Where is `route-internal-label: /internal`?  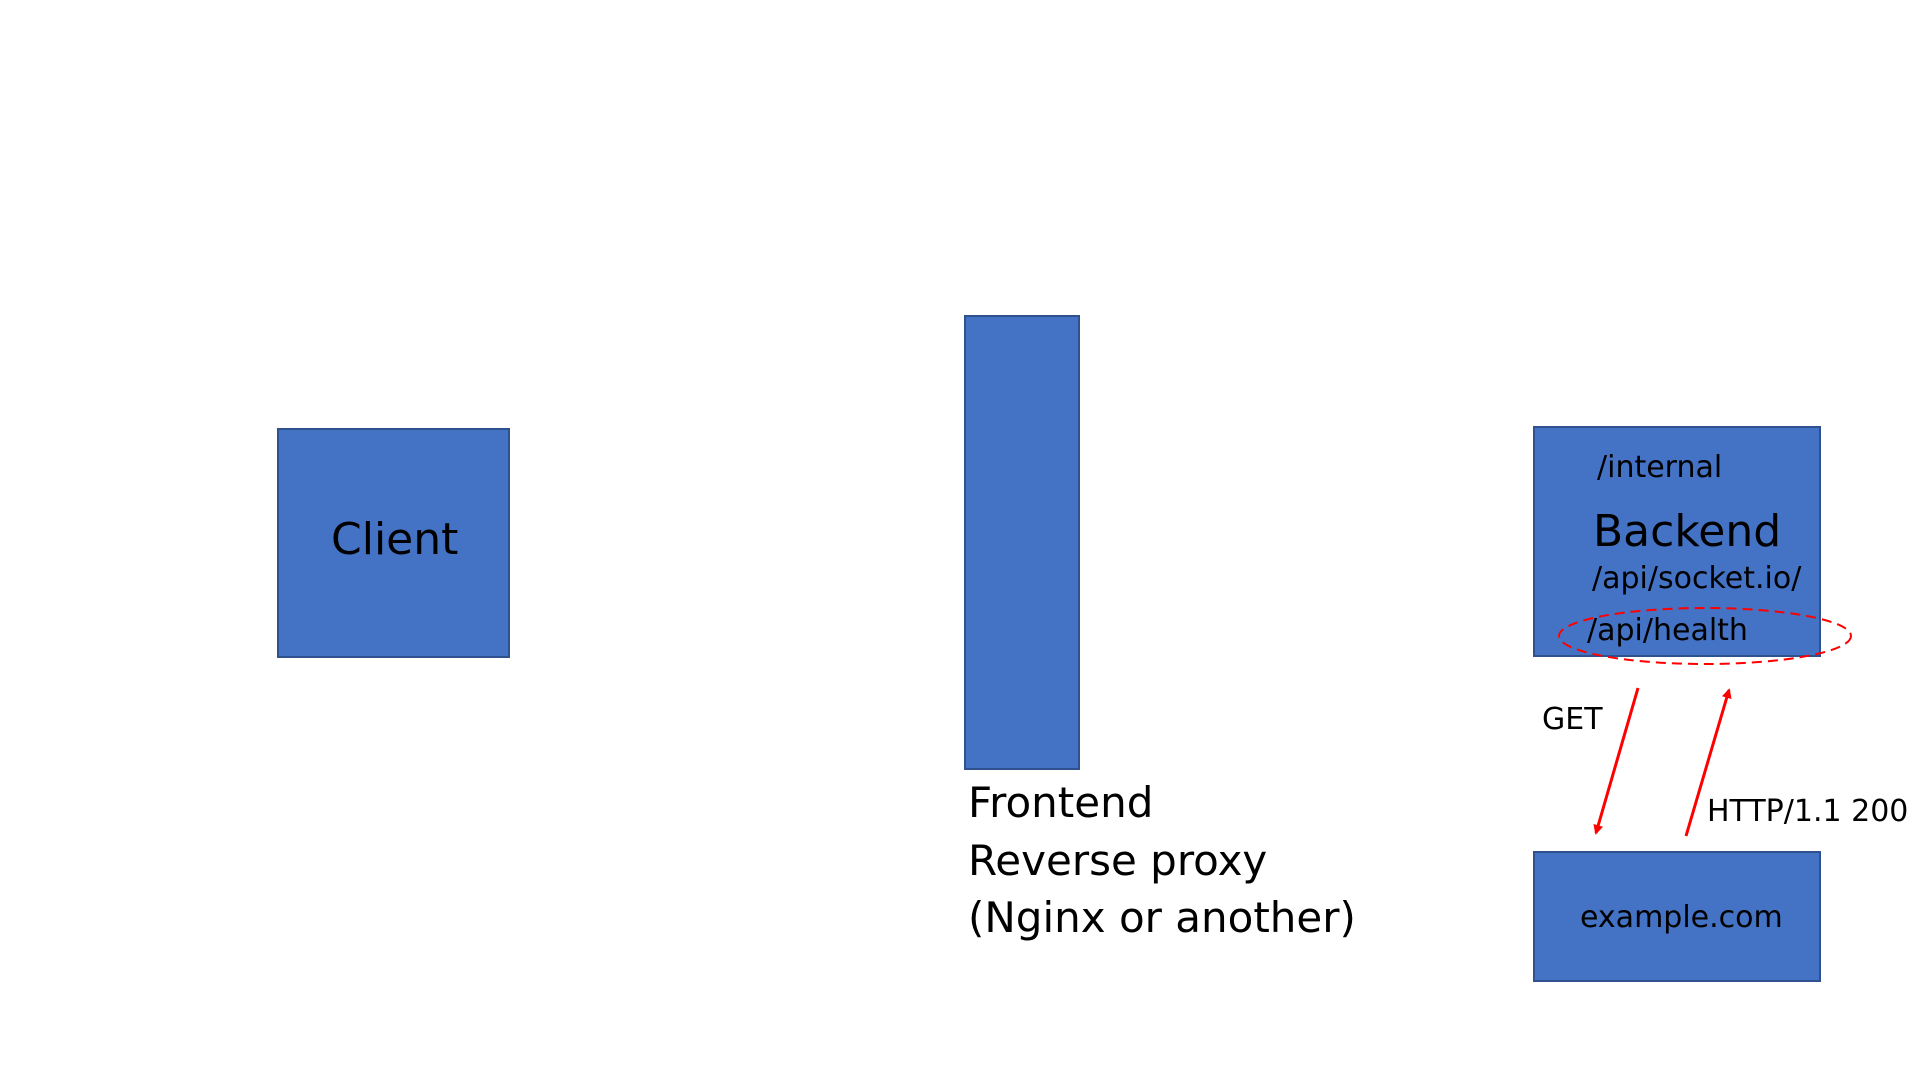
route-internal-label: /internal is located at coordinates (1660, 467).